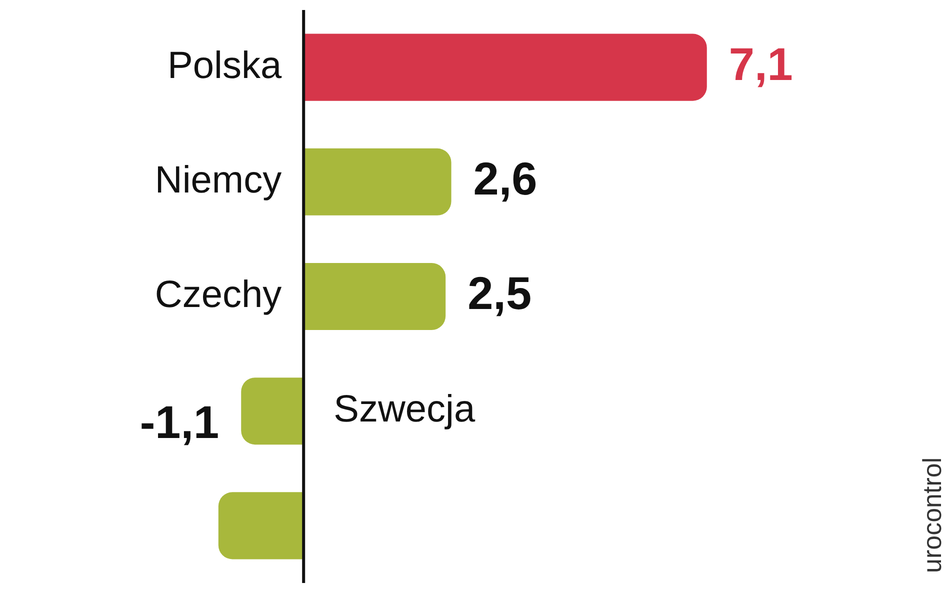  Describe the element at coordinates (760, 64) in the screenshot. I see `data-label: 7,1` at that location.